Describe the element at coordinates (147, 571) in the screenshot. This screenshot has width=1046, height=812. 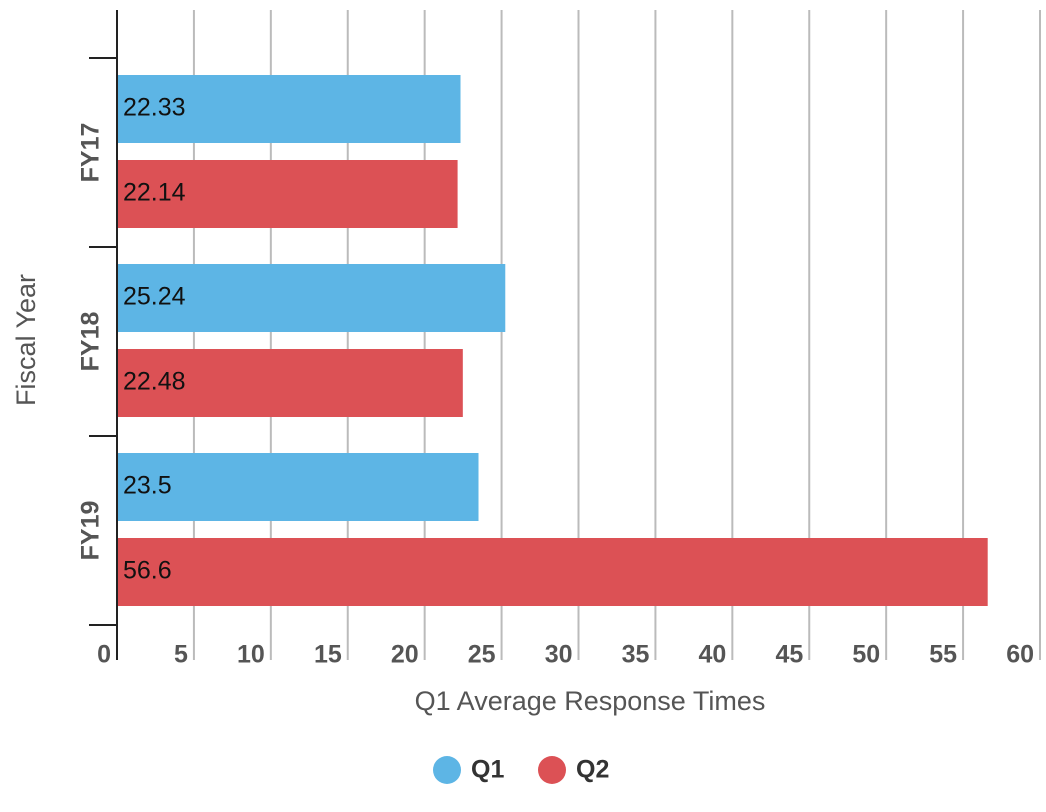
I see `value-label: 56.6` at that location.